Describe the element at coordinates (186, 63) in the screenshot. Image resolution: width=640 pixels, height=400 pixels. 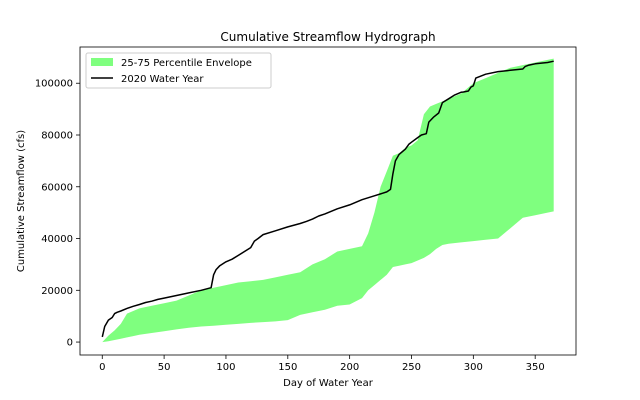
I see `legend-label-envelope: 25-75 Percentile Envelope` at that location.